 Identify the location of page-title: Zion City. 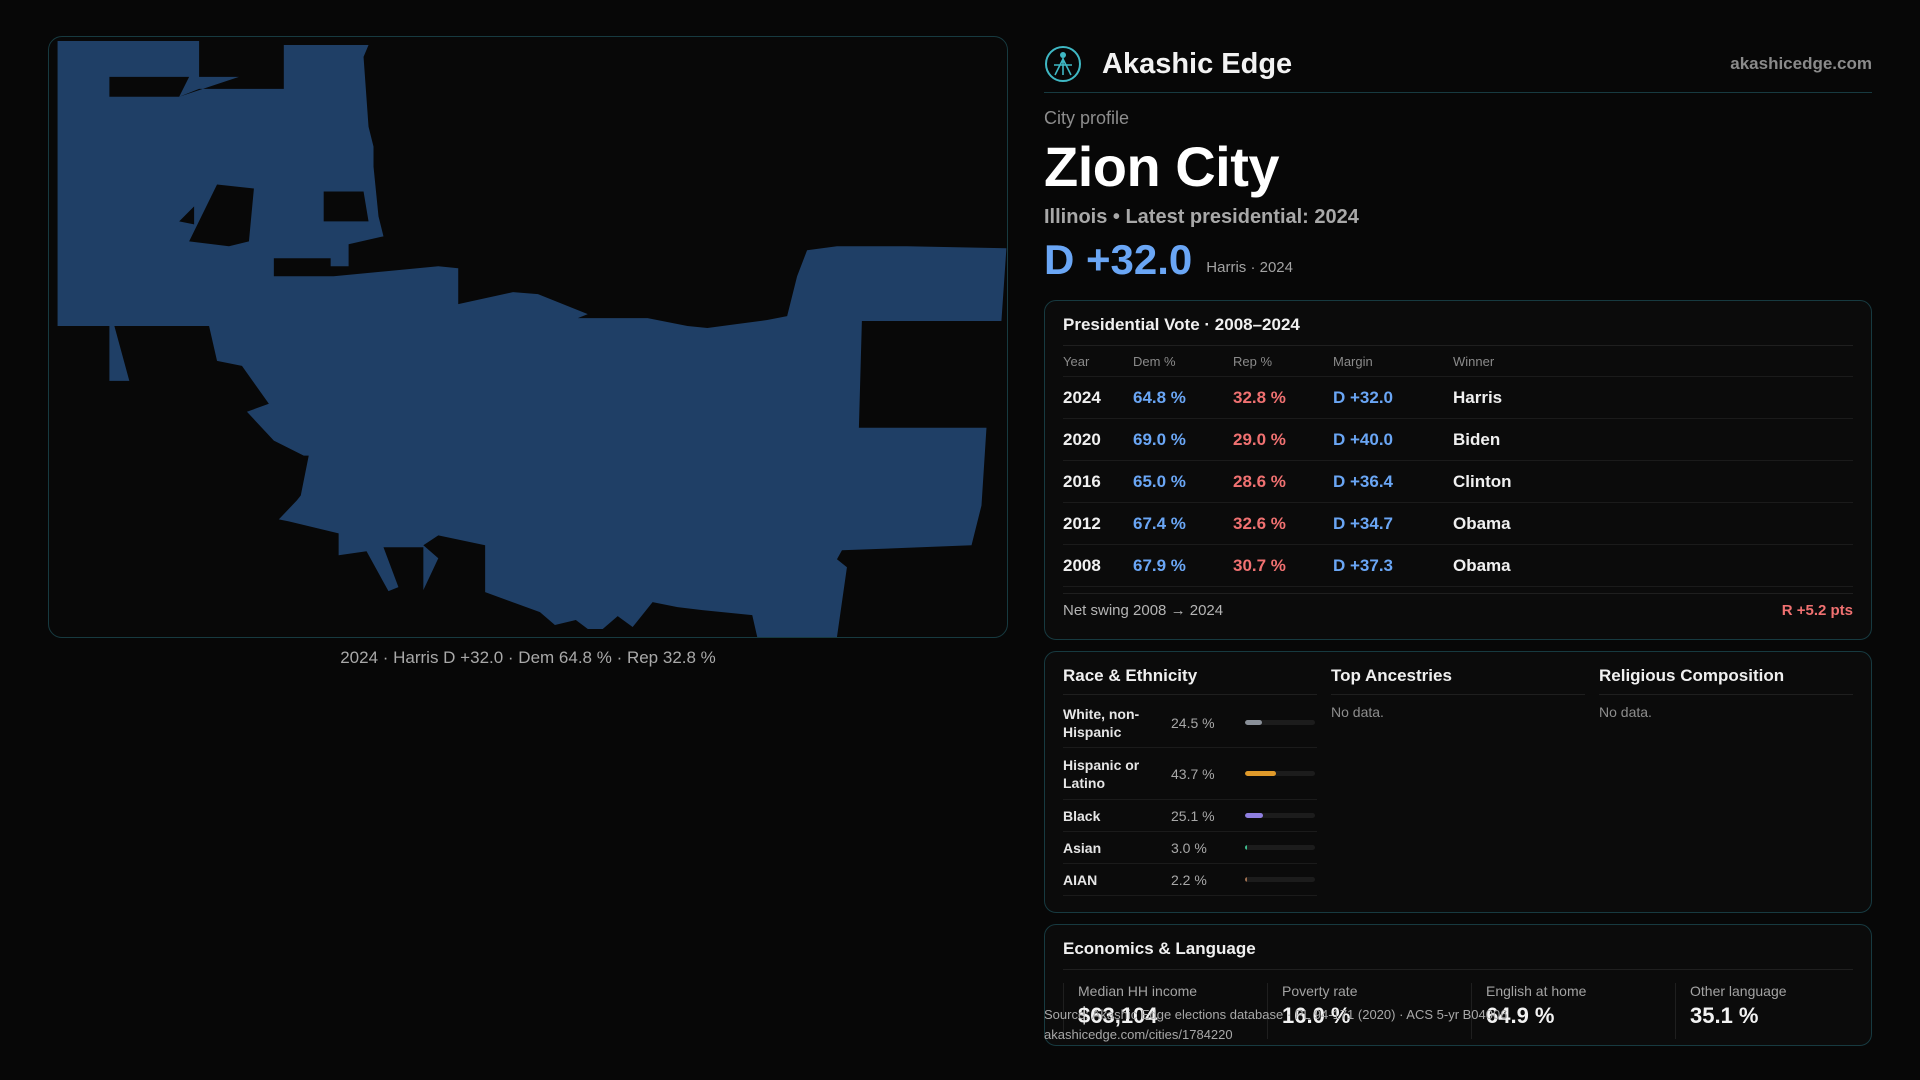
(1162, 166).